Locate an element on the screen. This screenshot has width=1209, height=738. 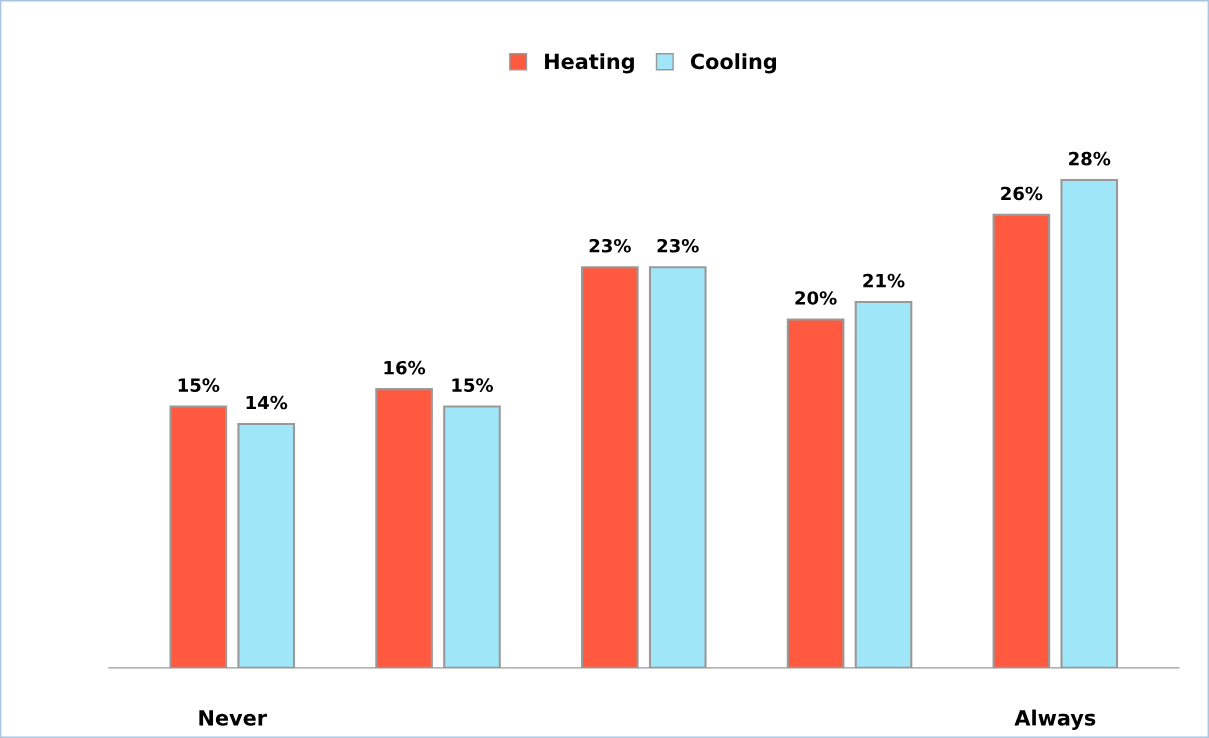
data-label: 26% is located at coordinates (1022, 193).